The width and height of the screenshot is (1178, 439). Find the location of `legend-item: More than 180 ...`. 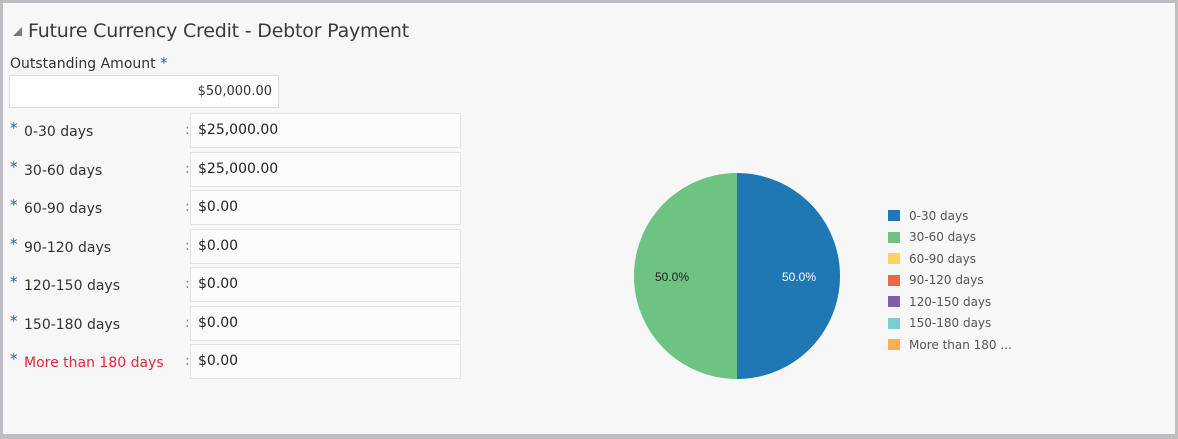

legend-item: More than 180 ... is located at coordinates (950, 345).